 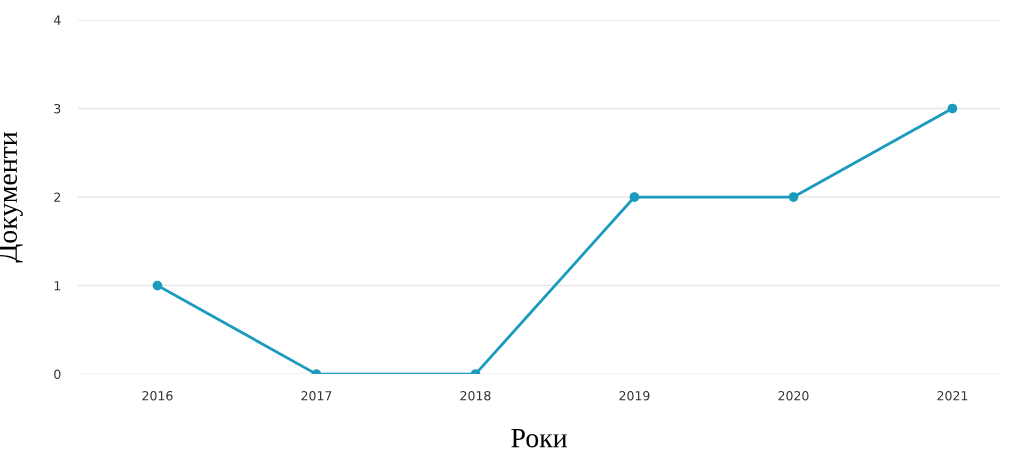 What do you see at coordinates (793, 395) in the screenshot?
I see `x-tick-label: 2020` at bounding box center [793, 395].